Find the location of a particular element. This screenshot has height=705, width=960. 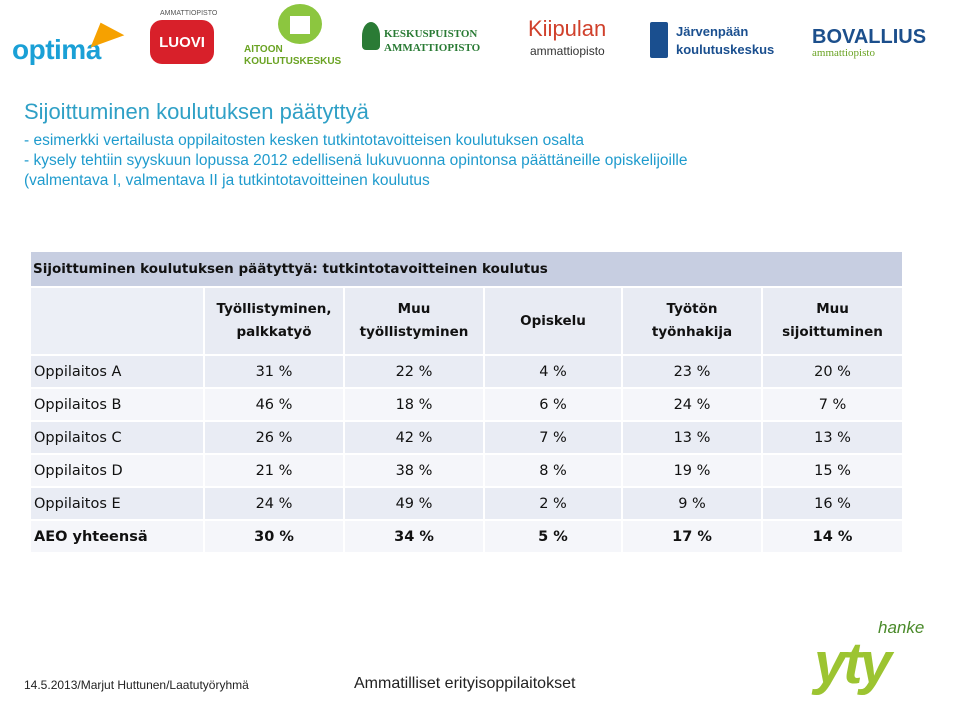

header-employment: Työllistyminen, palkkatyö is located at coordinates (274, 321).